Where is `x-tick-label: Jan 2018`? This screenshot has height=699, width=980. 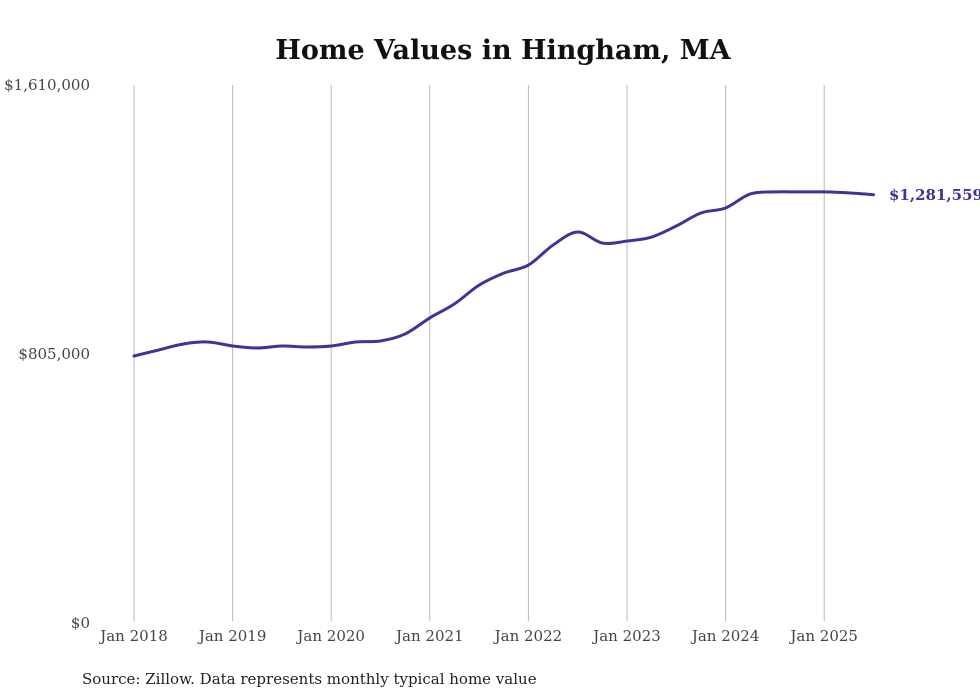
x-tick-label: Jan 2018 is located at coordinates (133, 636).